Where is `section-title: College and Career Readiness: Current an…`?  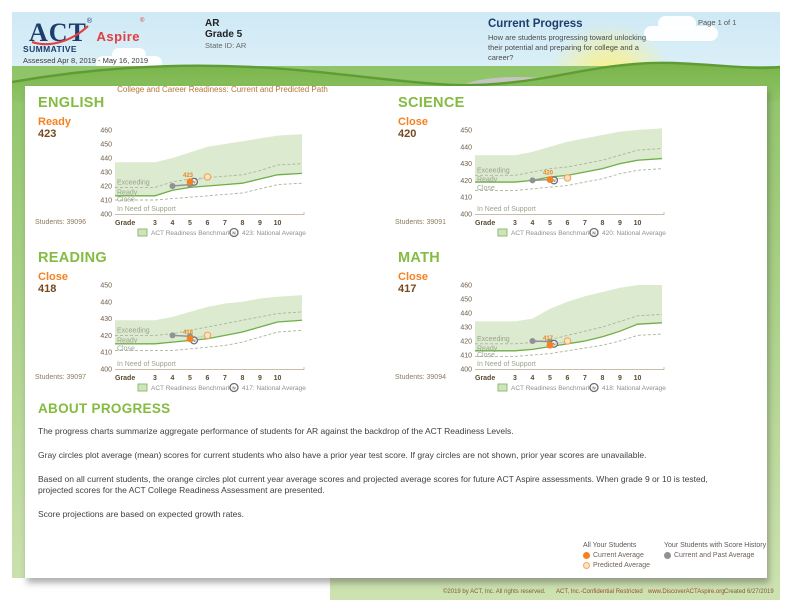 section-title: College and Career Readiness: Current an… is located at coordinates (222, 89).